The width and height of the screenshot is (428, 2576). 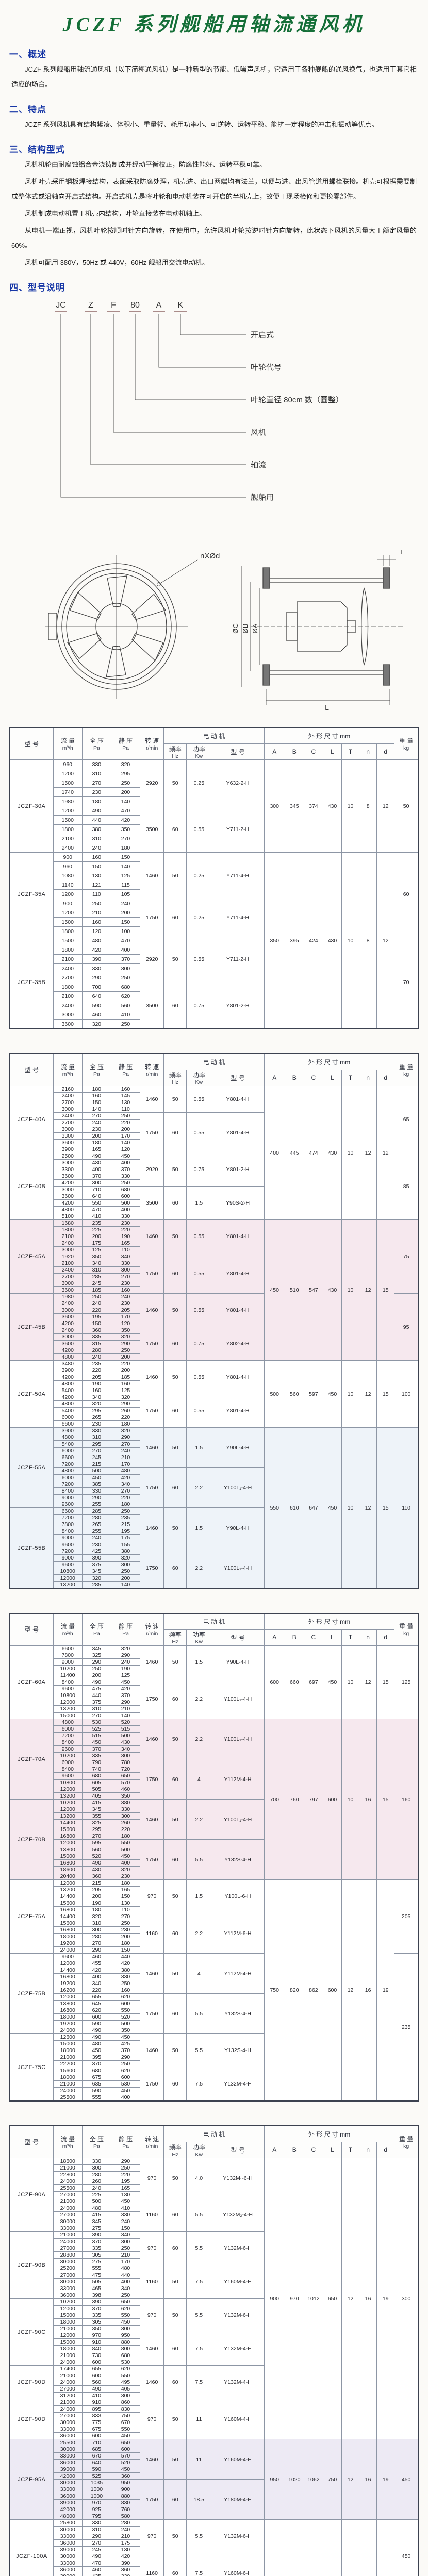 I want to click on static-pressure-cell: 520, so click(x=125, y=2017).